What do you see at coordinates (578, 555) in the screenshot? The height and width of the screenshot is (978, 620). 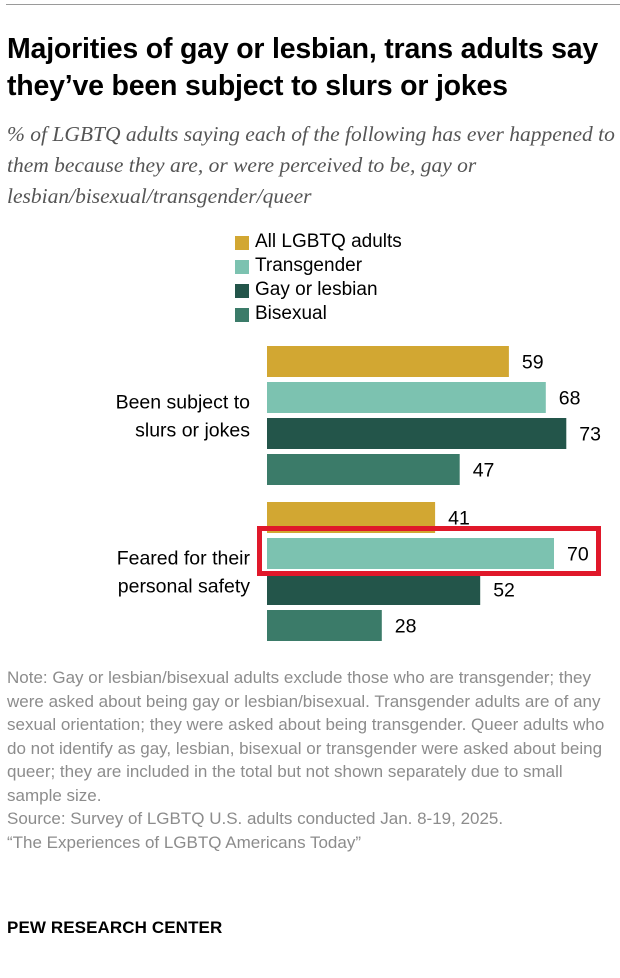 I see `value-label-transgender-2: 70` at bounding box center [578, 555].